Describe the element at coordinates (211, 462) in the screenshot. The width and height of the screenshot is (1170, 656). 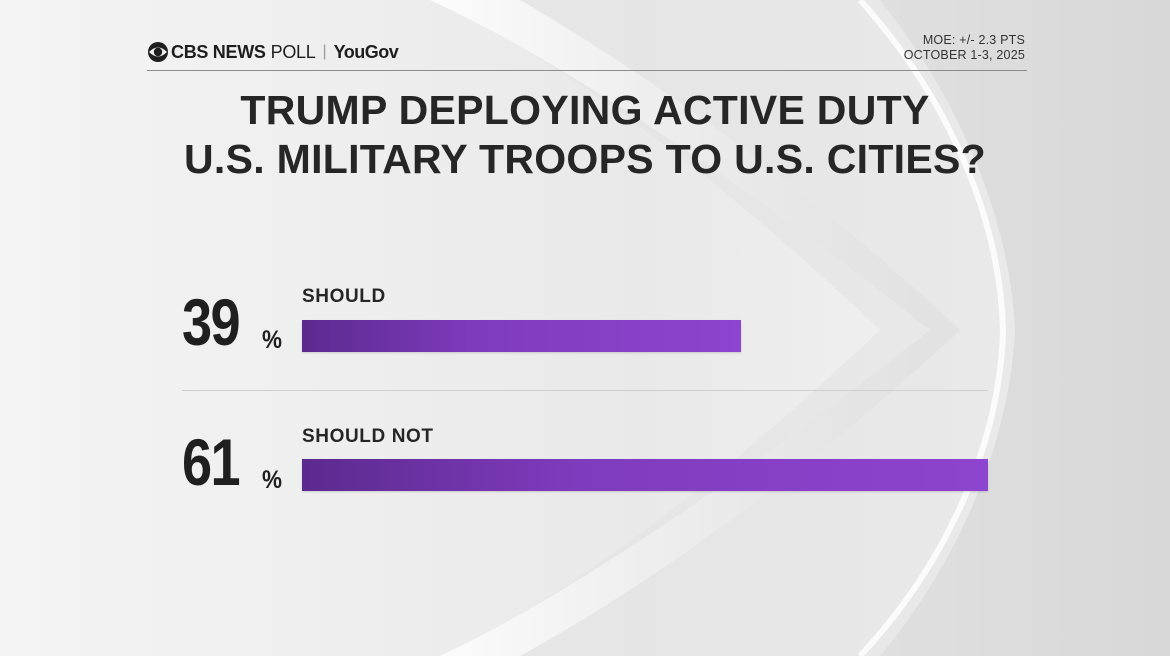
I see `value-number: 61` at that location.